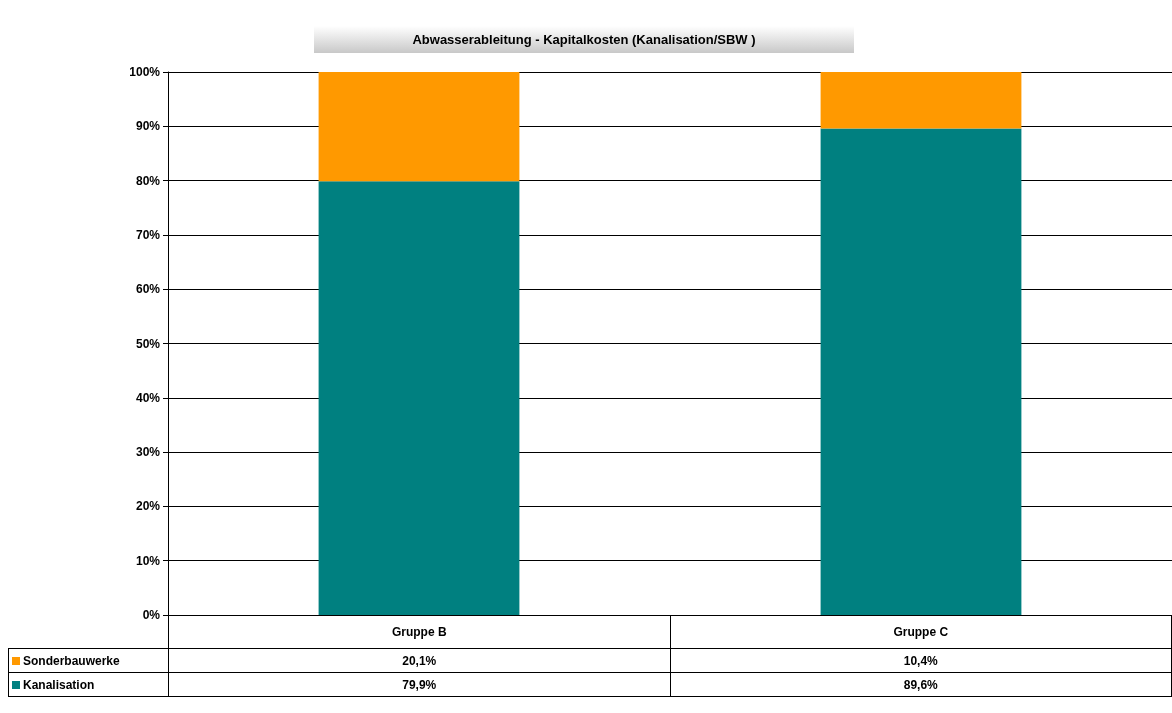  What do you see at coordinates (419, 632) in the screenshot?
I see `x-tick-label: Gruppe B` at bounding box center [419, 632].